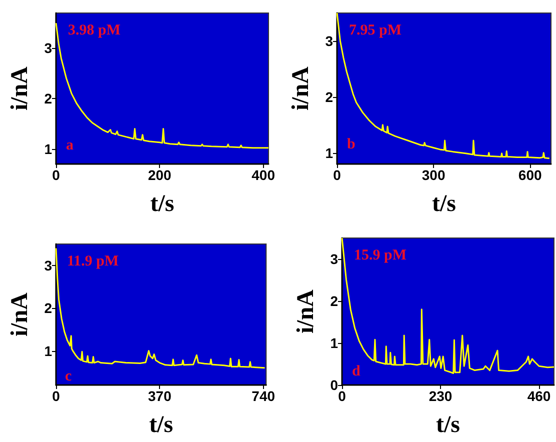 Image resolution: width=556 pixels, height=442 pixels. I want to click on annotation: a, so click(70, 146).